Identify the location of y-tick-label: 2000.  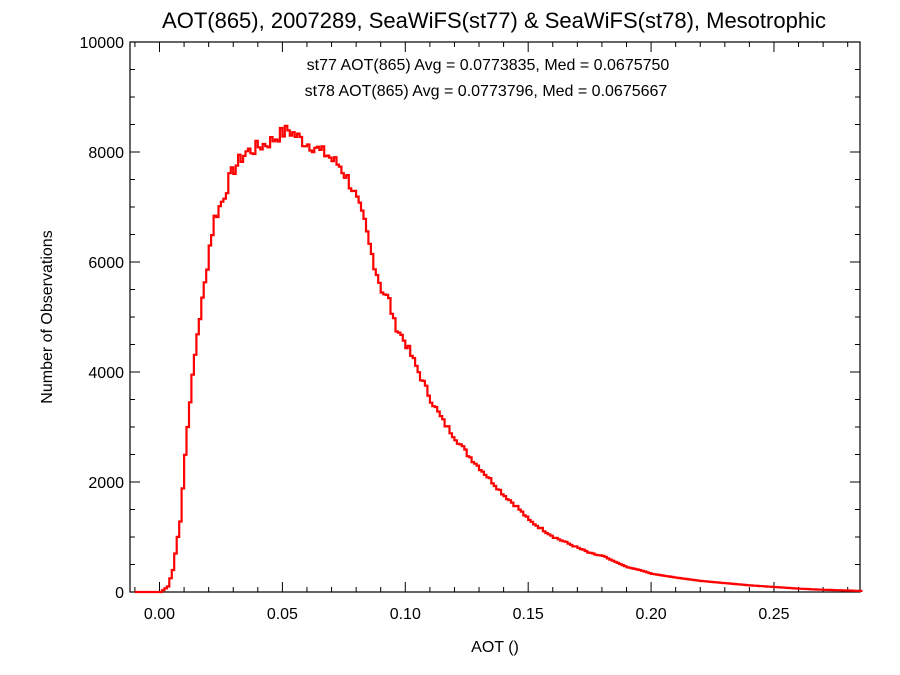
(106, 483).